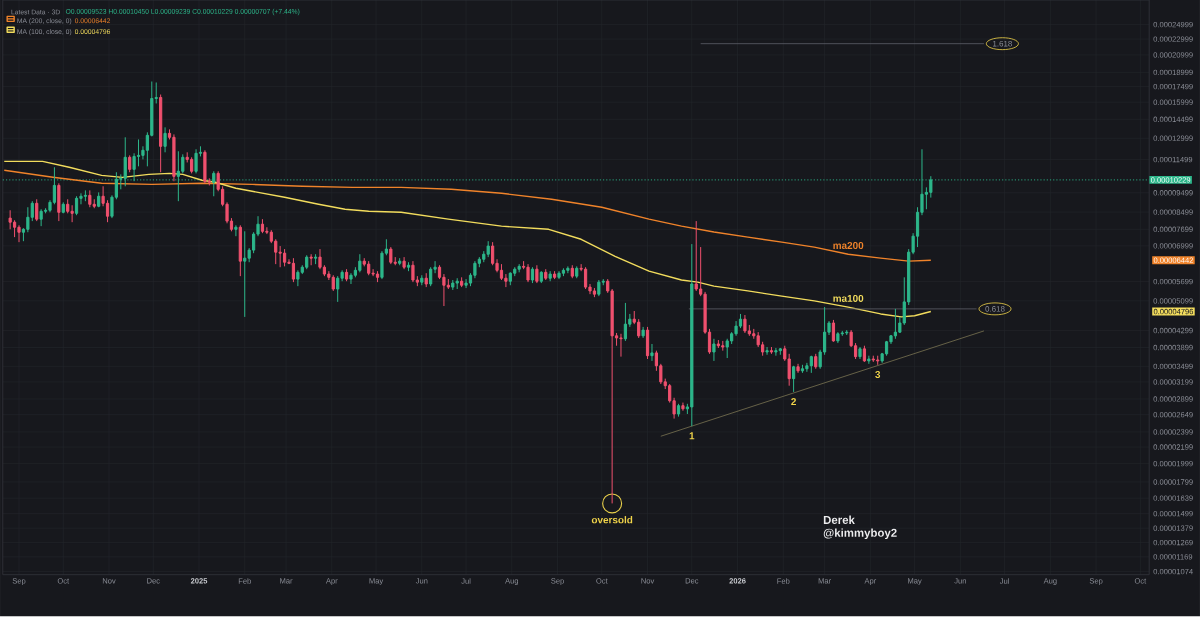 Image resolution: width=1200 pixels, height=617 pixels. What do you see at coordinates (612, 520) in the screenshot?
I see `annotation: oversold` at bounding box center [612, 520].